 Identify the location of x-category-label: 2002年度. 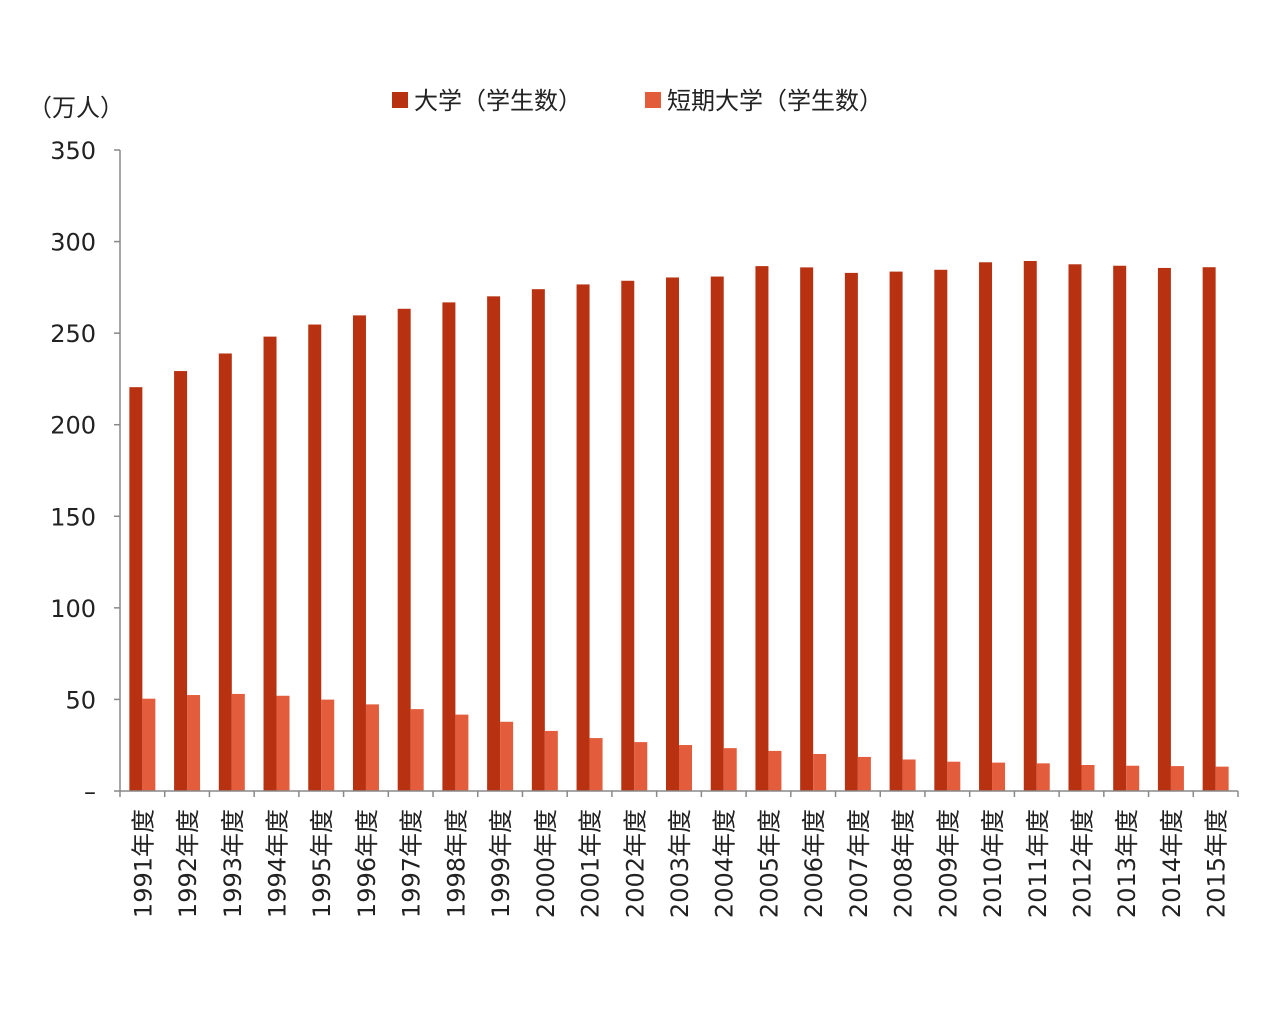
(635, 863).